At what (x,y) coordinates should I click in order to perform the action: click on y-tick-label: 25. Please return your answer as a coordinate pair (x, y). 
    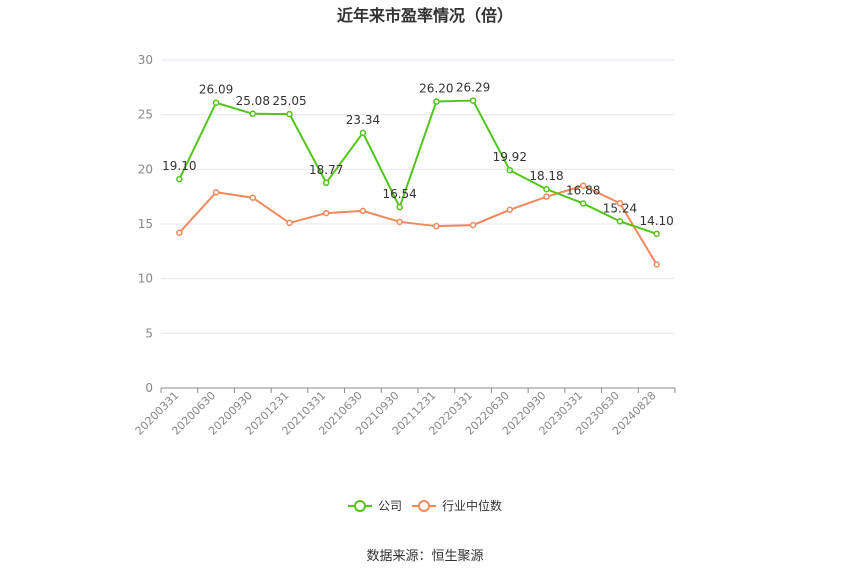
    Looking at the image, I should click on (145, 115).